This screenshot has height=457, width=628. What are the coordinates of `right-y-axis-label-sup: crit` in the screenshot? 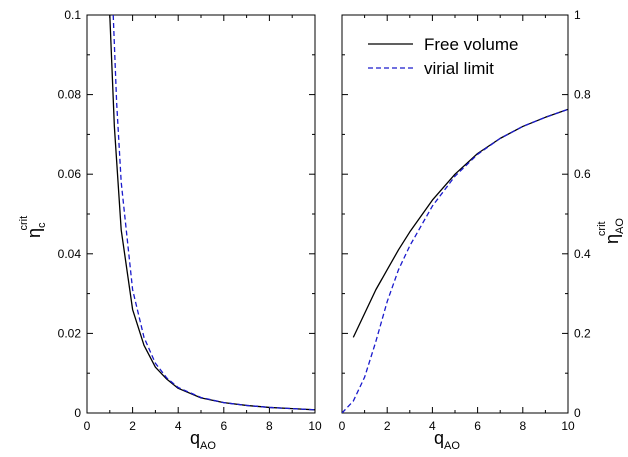 It's located at (602, 228).